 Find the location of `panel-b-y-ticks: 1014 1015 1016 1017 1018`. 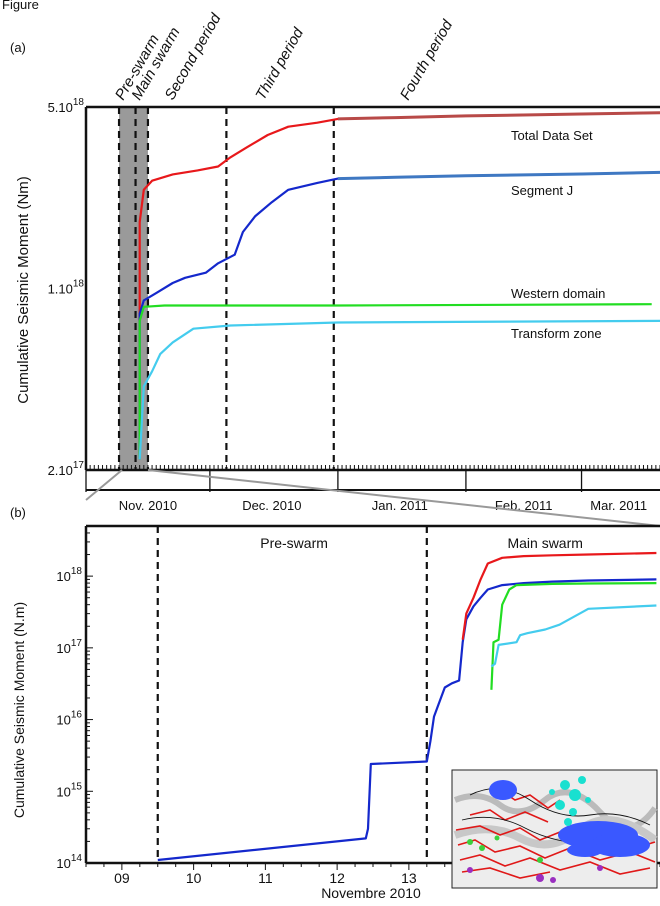

panel-b-y-ticks: 1014 1015 1016 1017 1018 is located at coordinates (69, 718).